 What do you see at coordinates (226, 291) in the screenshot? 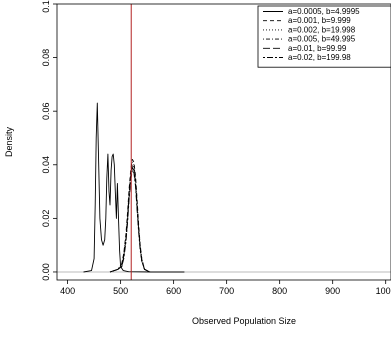
I see `x-tick-label: 700` at bounding box center [226, 291].